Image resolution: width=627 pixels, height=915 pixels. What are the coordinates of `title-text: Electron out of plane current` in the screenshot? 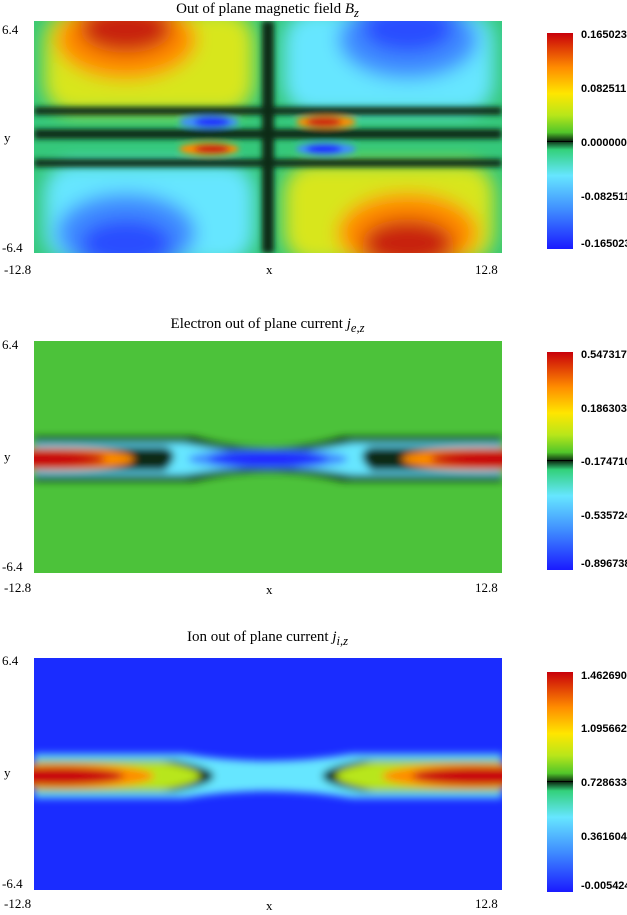 It's located at (258, 324).